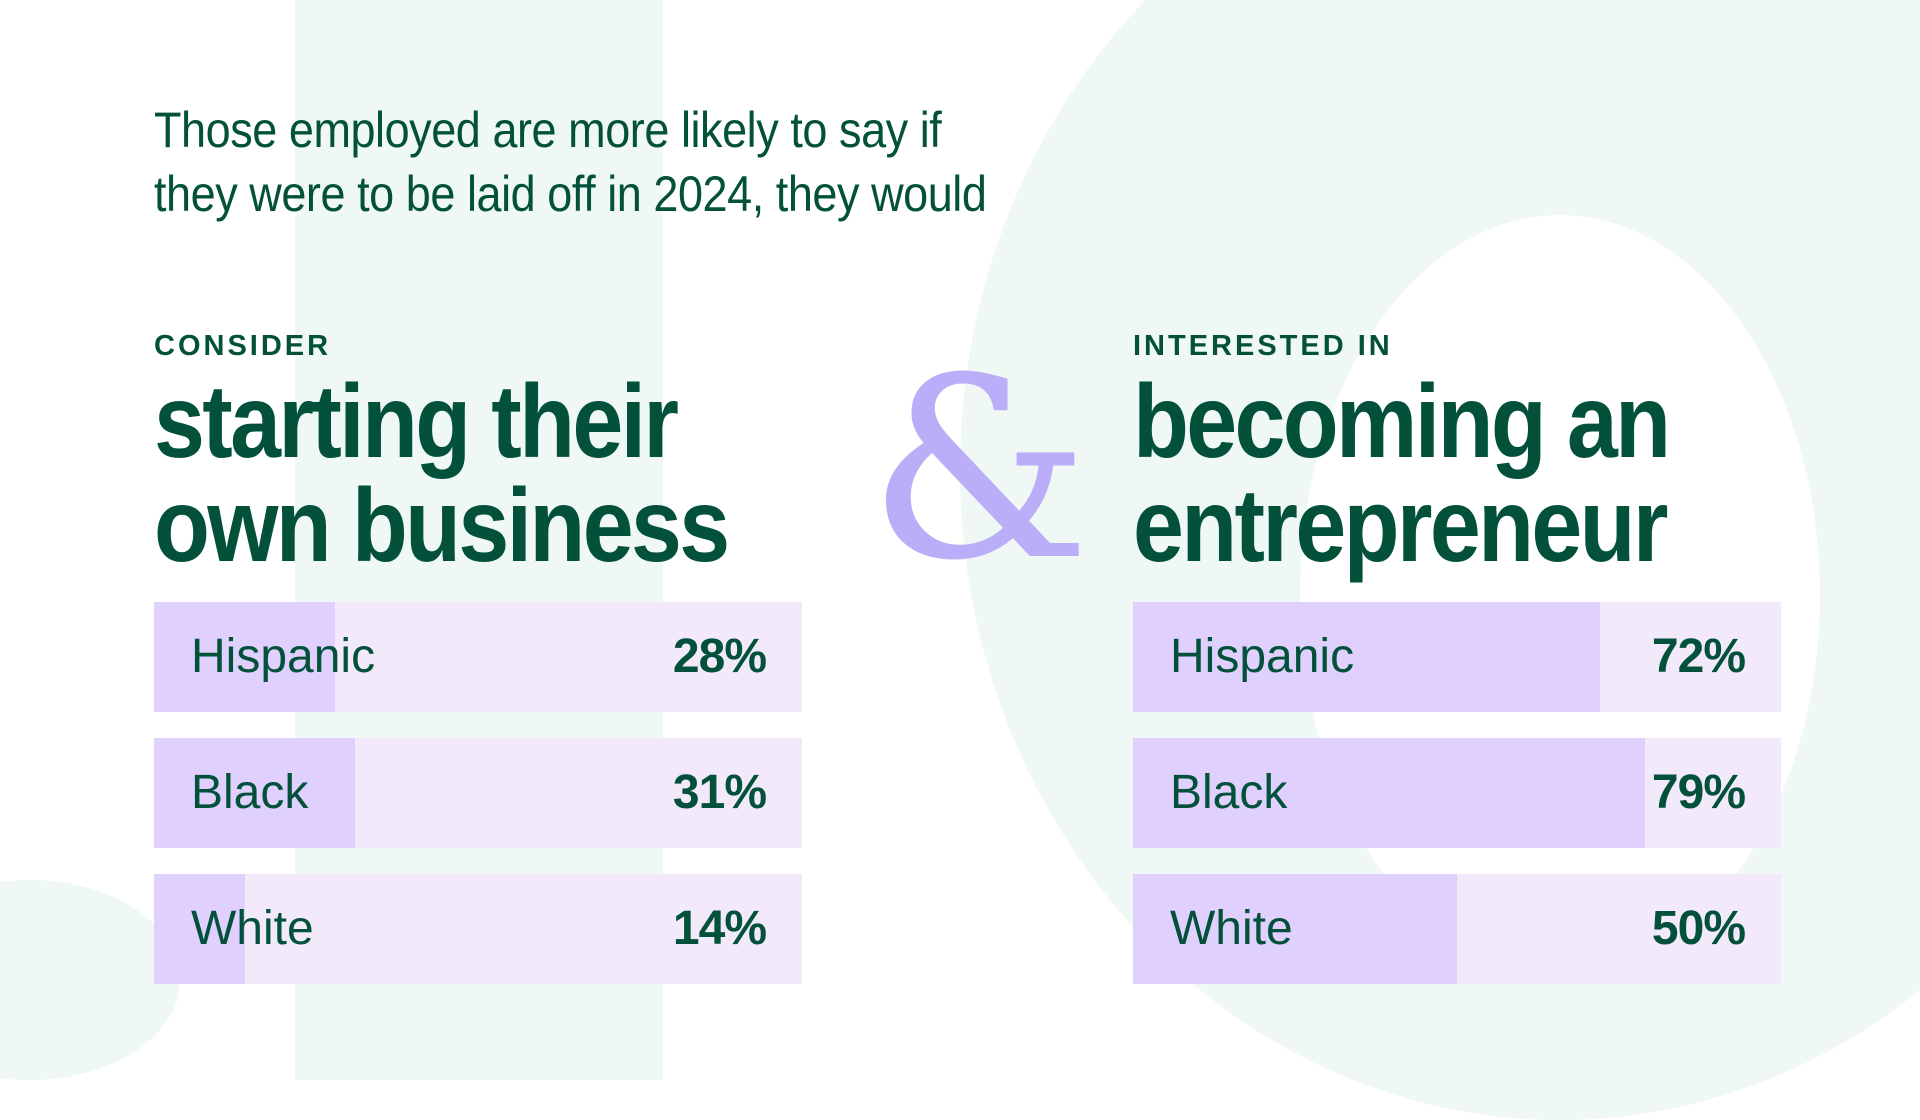 The image size is (1920, 1120). I want to click on bar-value: 14%, so click(719, 928).